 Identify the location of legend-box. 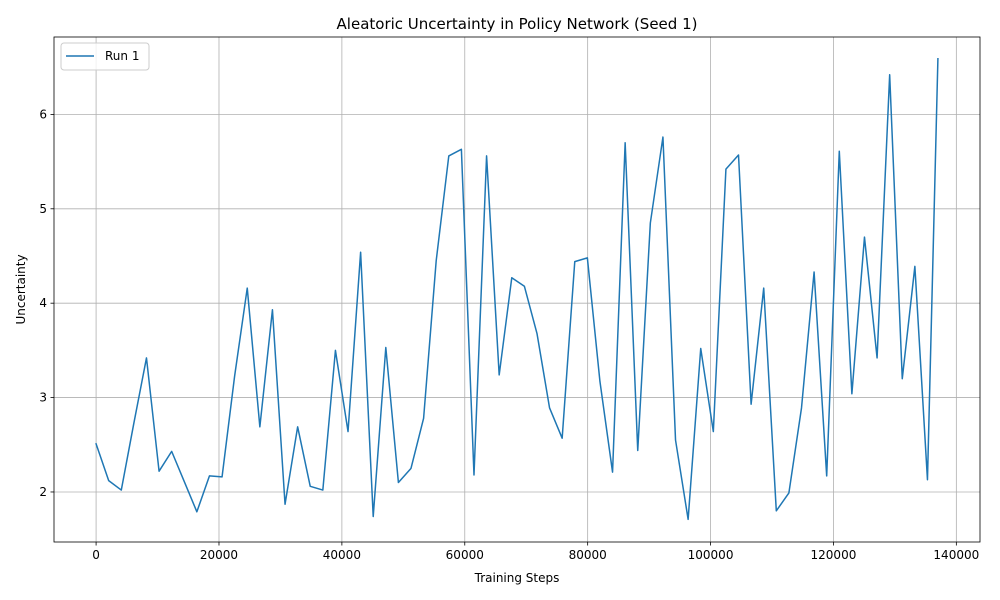
(105, 56).